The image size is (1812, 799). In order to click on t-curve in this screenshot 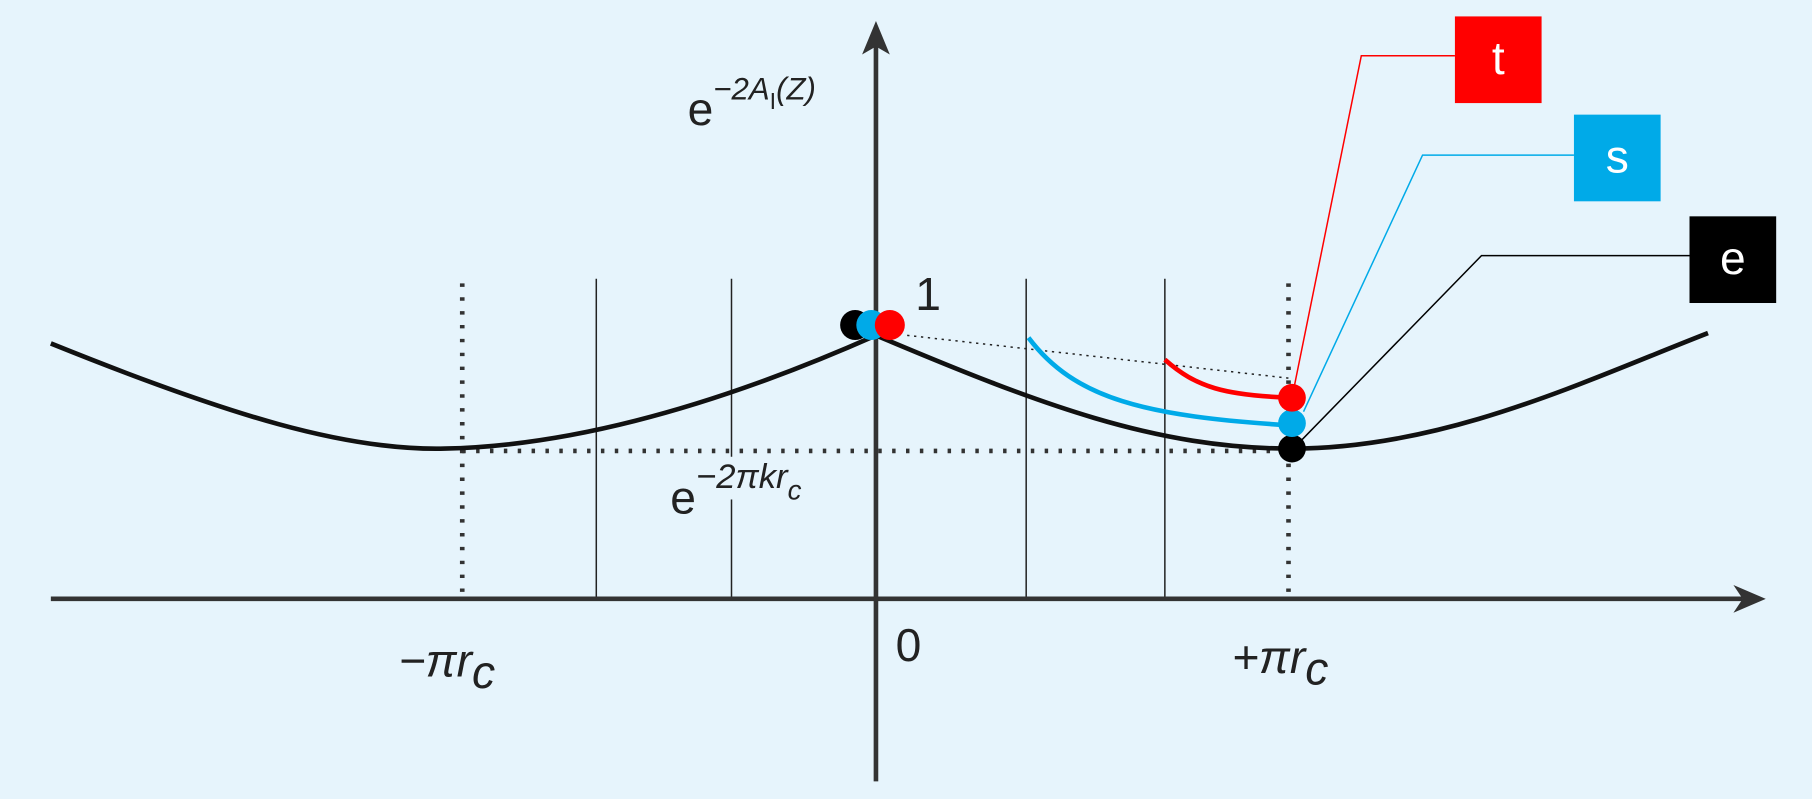, I will do `click(1228, 379)`.